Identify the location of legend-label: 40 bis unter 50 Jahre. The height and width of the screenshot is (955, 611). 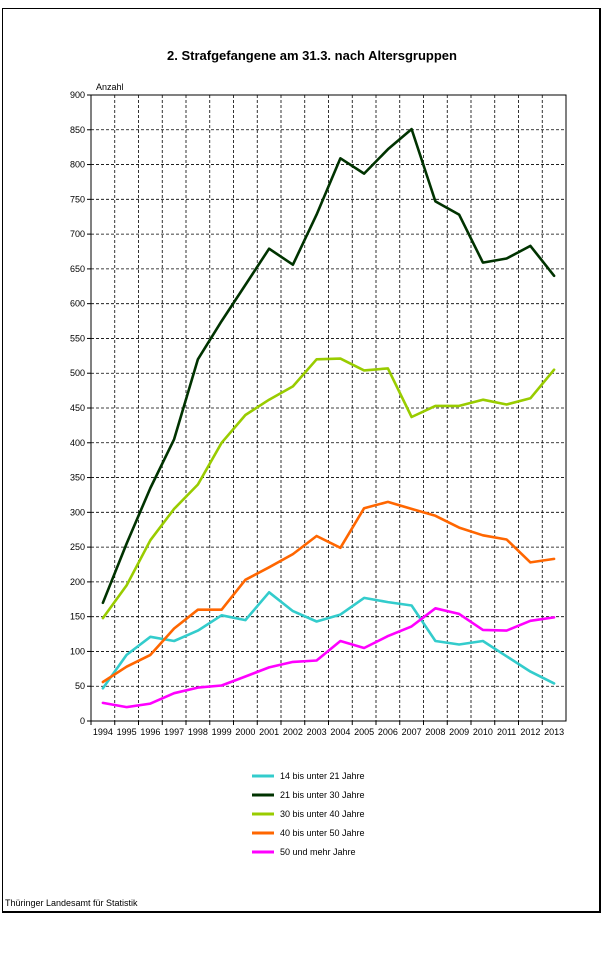
(322, 833).